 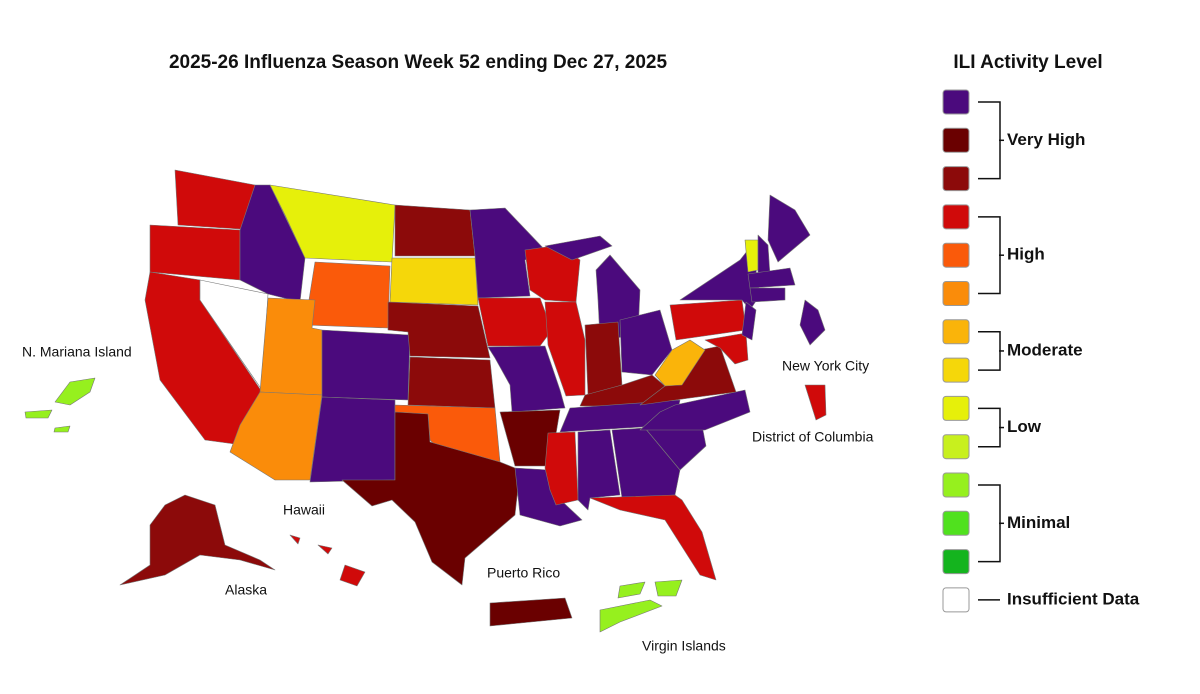 What do you see at coordinates (1046, 139) in the screenshot?
I see `legend-label: Very High` at bounding box center [1046, 139].